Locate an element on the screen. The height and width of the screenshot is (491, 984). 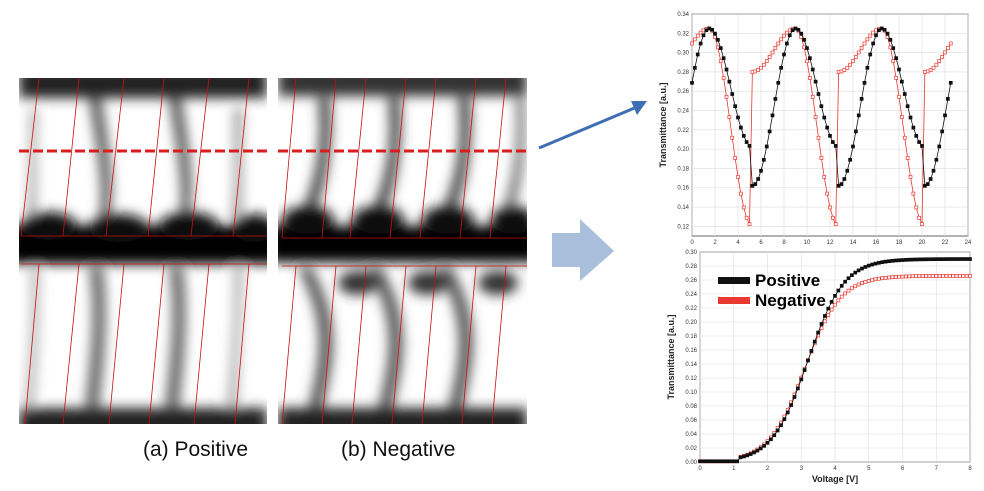
y-tick-label: 0.28 is located at coordinates (691, 267).